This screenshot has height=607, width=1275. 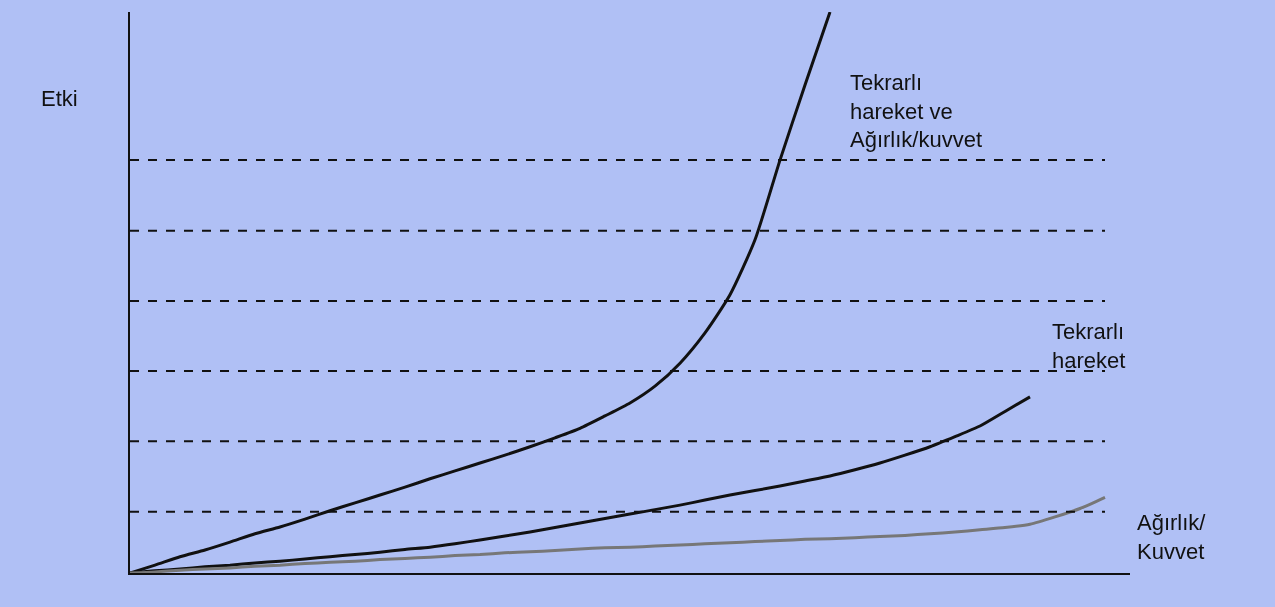 I want to click on y-axis-title: Etki, so click(x=59, y=98).